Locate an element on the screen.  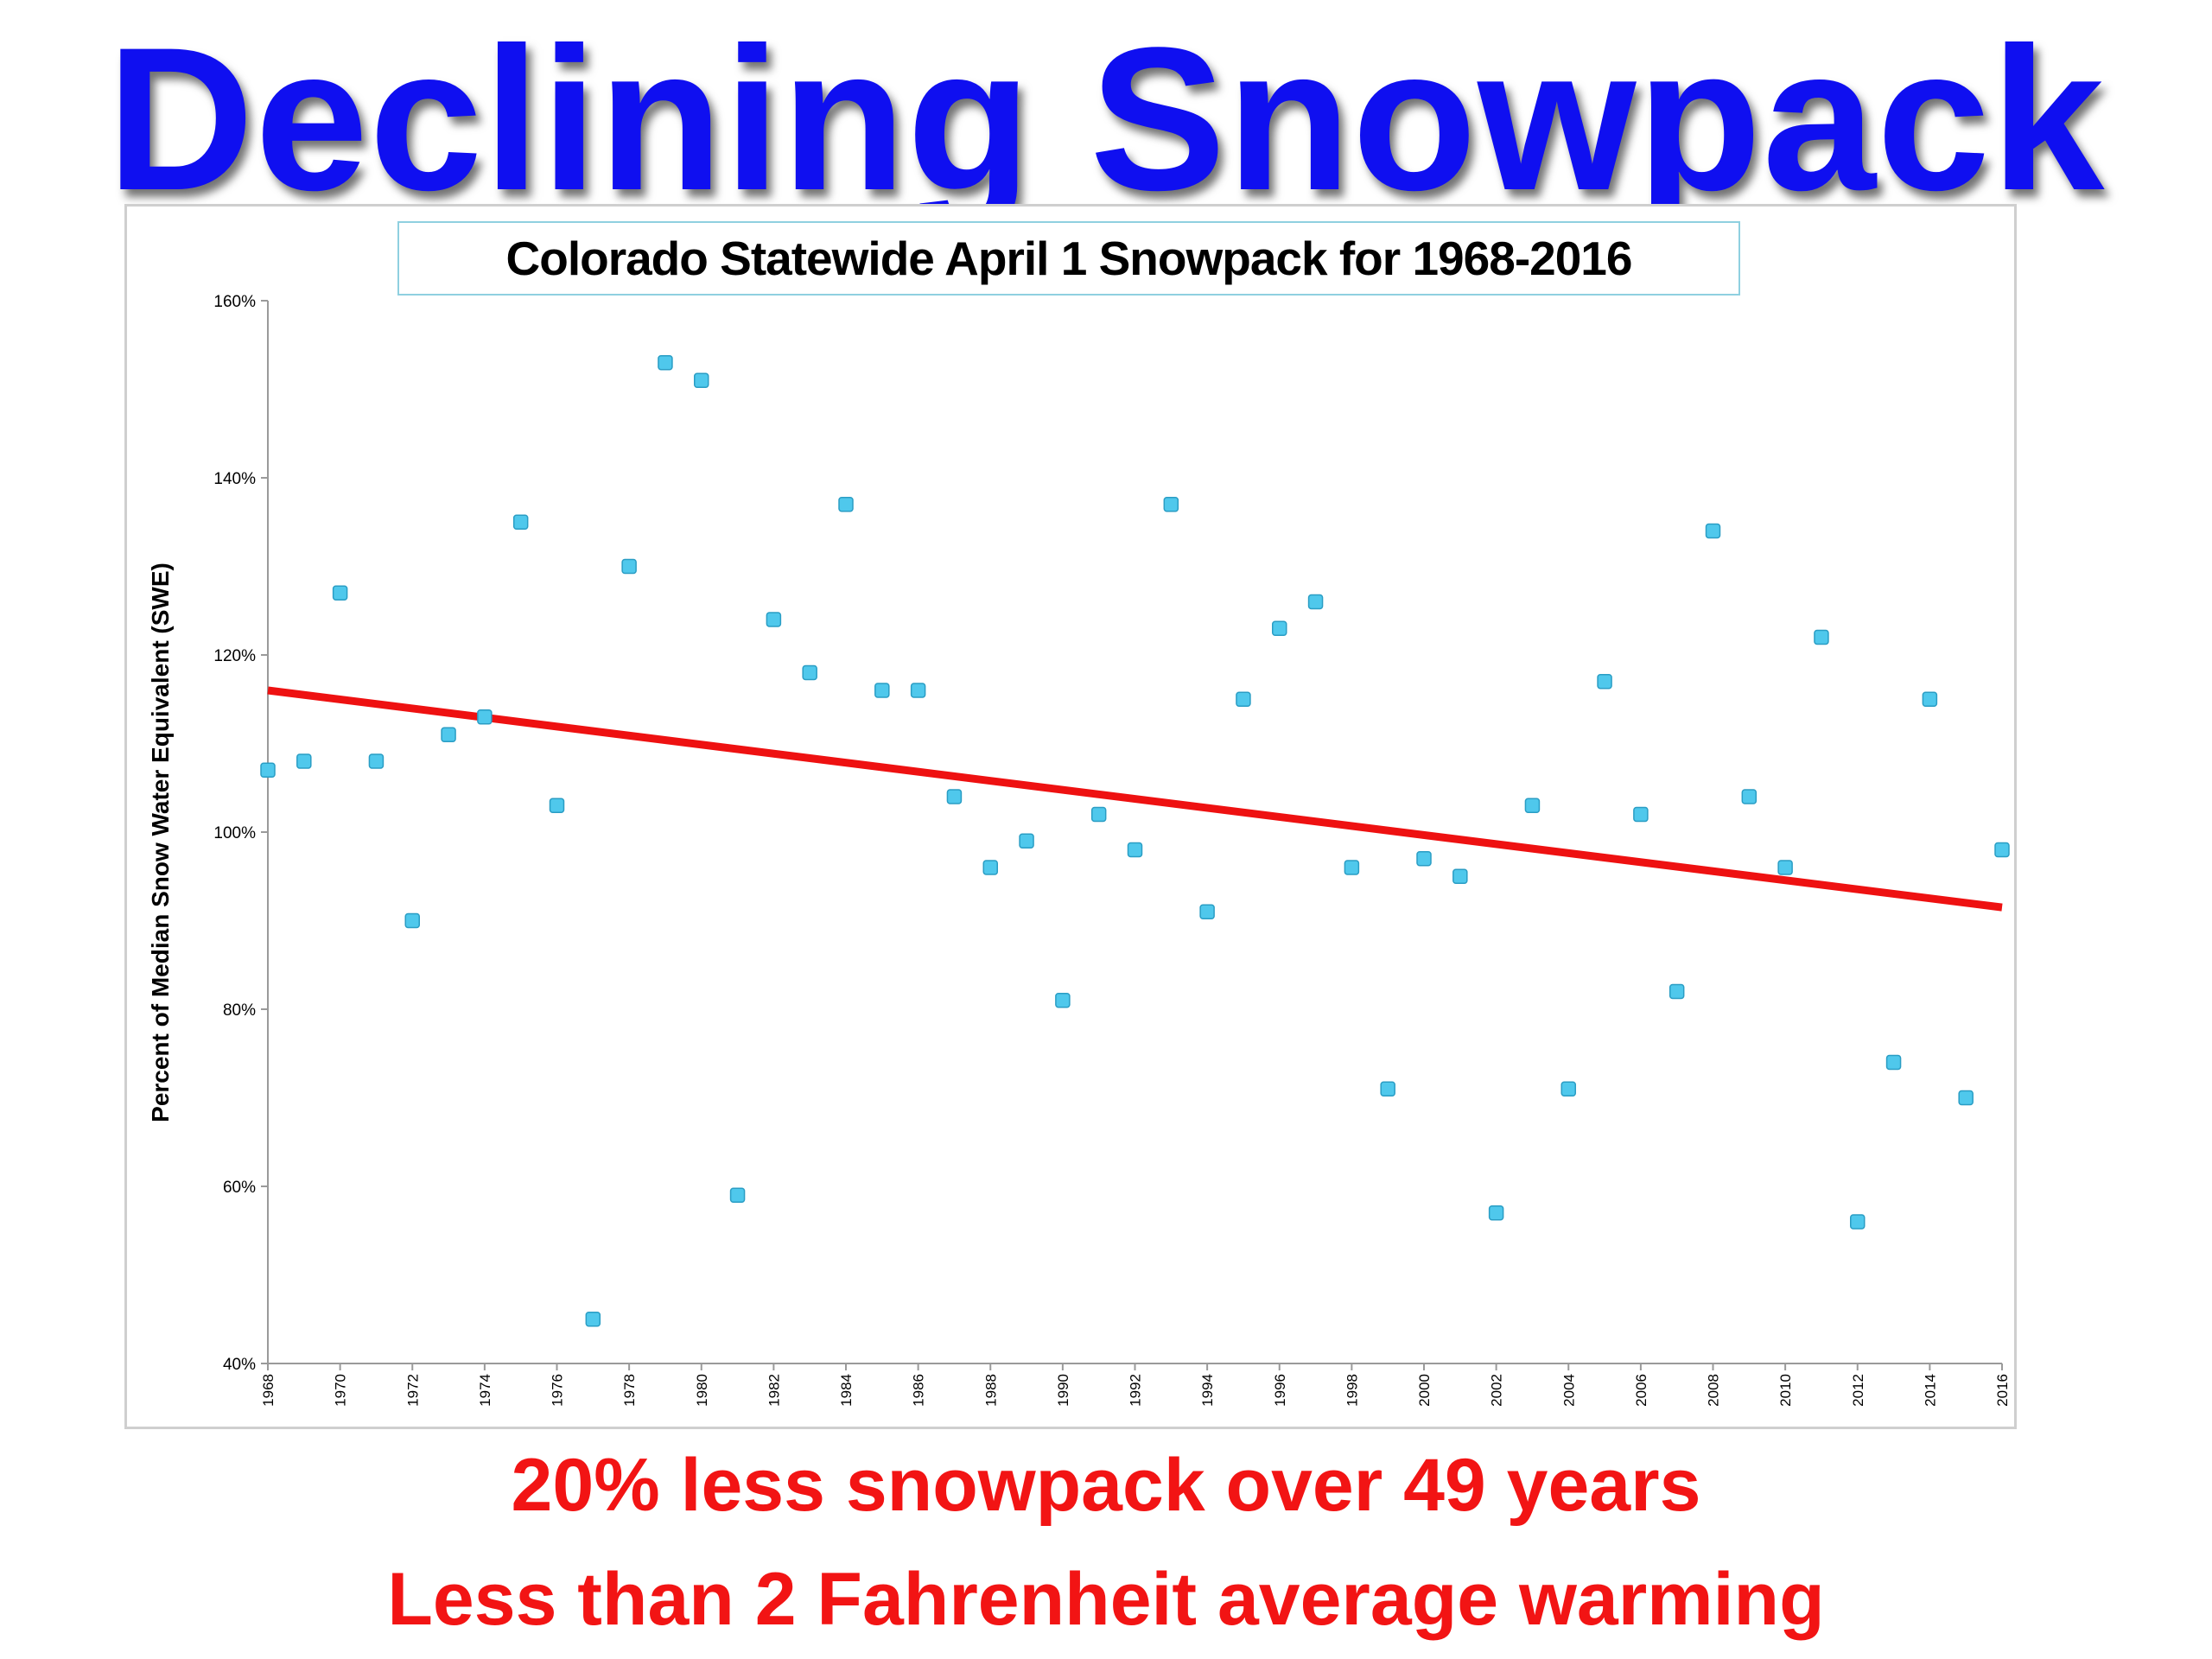
x-tick-label: 1970 is located at coordinates (341, 1390).